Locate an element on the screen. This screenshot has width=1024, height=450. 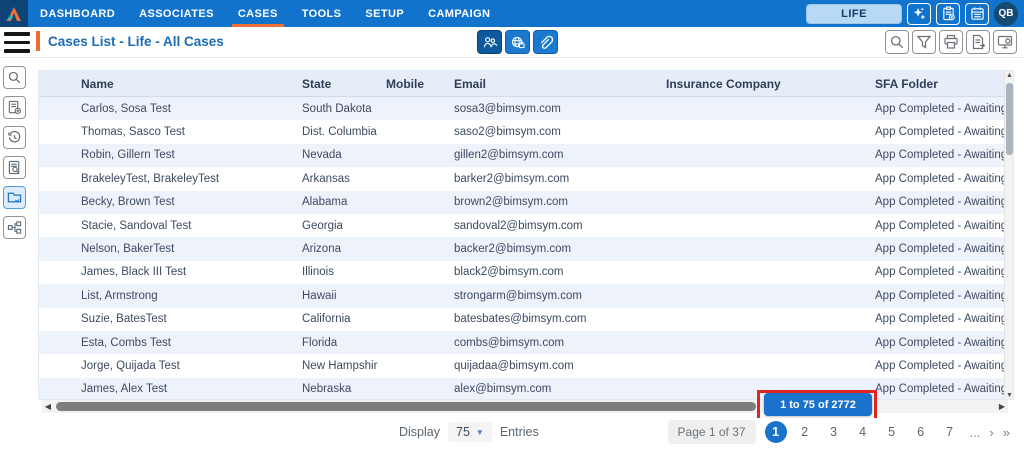
nav-menu-item: ASSOCIATES is located at coordinates (176, 13).